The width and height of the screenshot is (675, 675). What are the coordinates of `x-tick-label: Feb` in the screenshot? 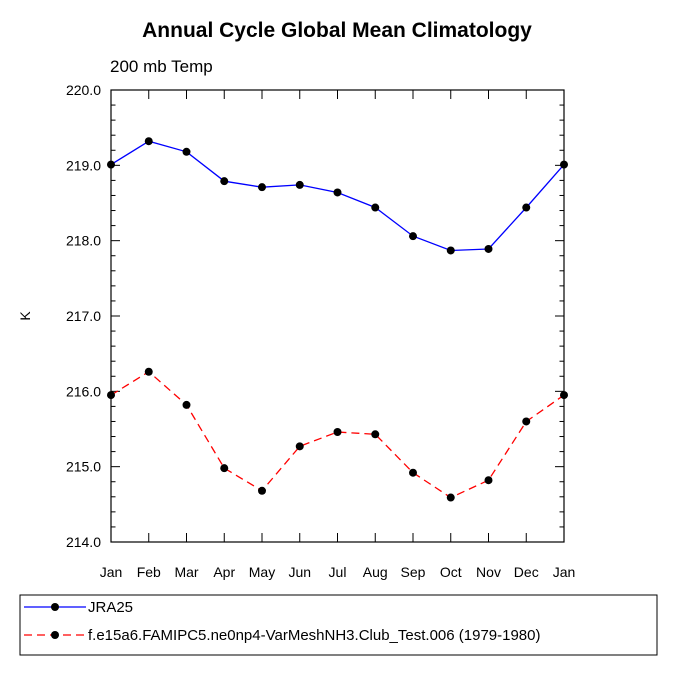 It's located at (149, 572).